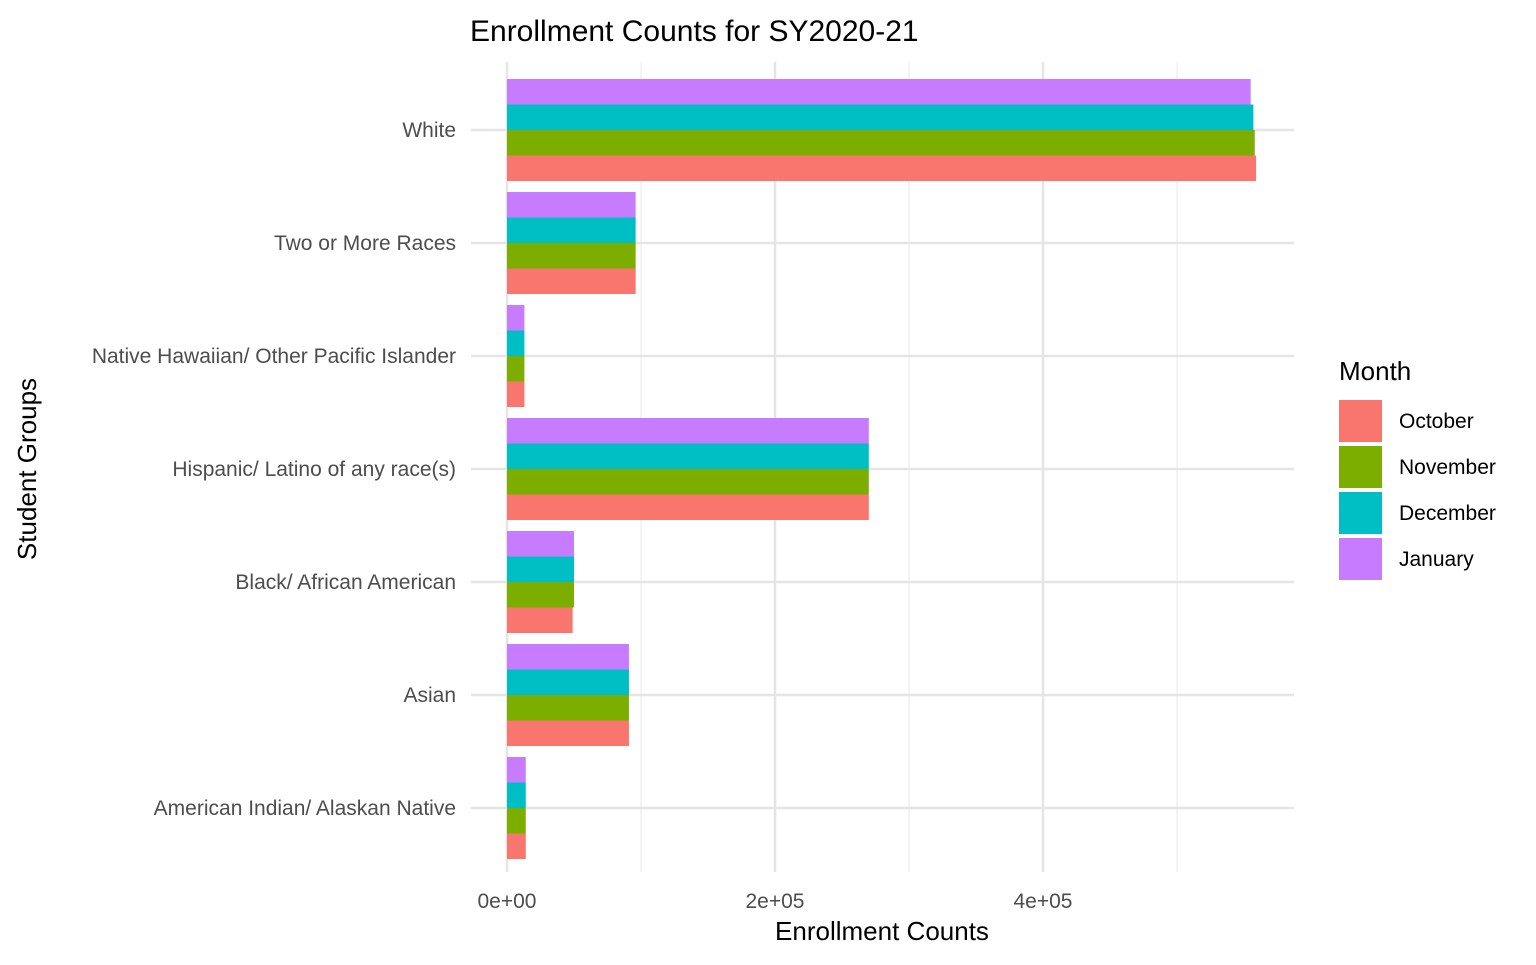 The image size is (1536, 965). I want to click on y-tick-label: Asian, so click(429, 695).